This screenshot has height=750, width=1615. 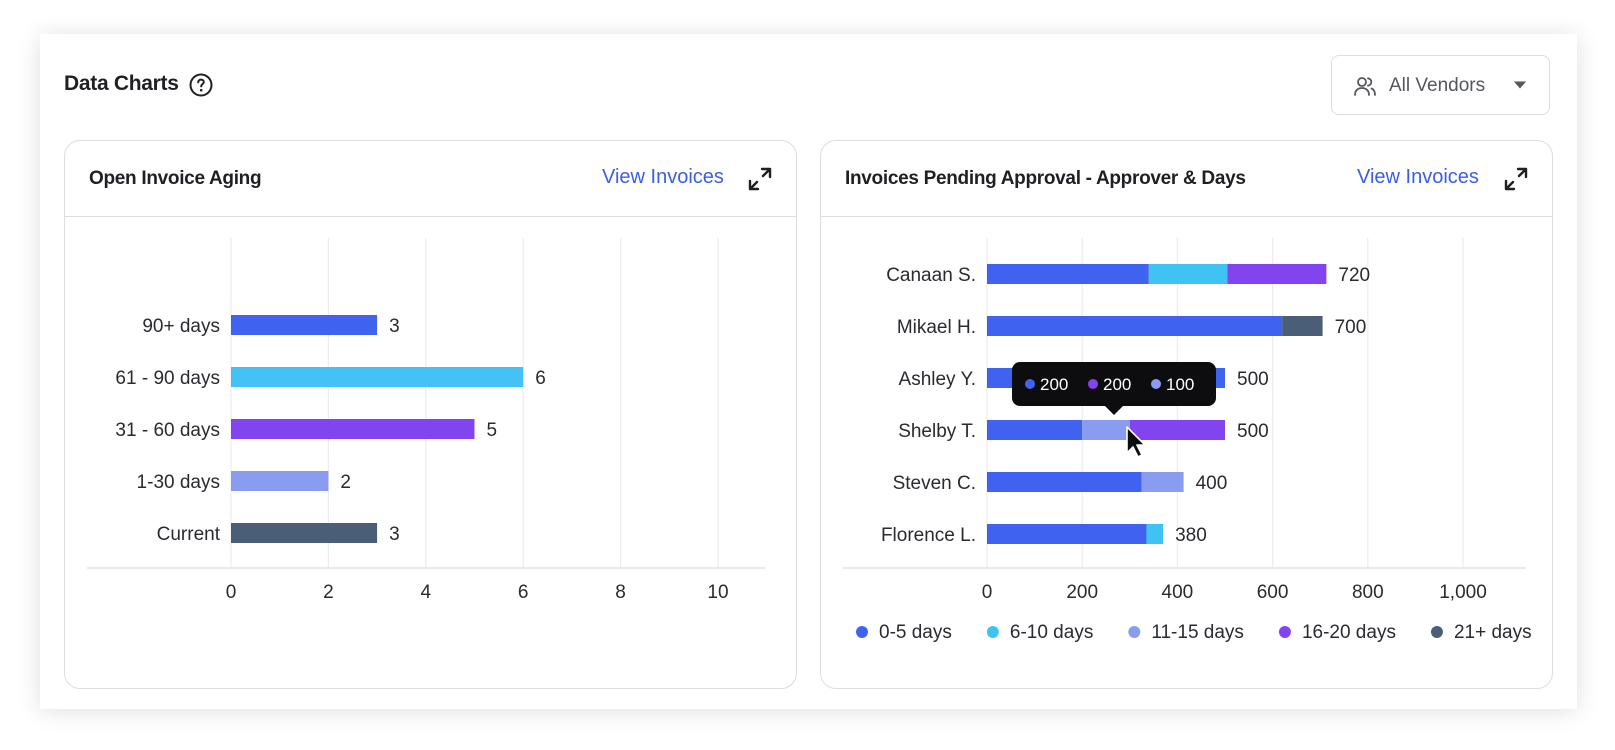 What do you see at coordinates (937, 431) in the screenshot?
I see `y-category-label: Shelby T.` at bounding box center [937, 431].